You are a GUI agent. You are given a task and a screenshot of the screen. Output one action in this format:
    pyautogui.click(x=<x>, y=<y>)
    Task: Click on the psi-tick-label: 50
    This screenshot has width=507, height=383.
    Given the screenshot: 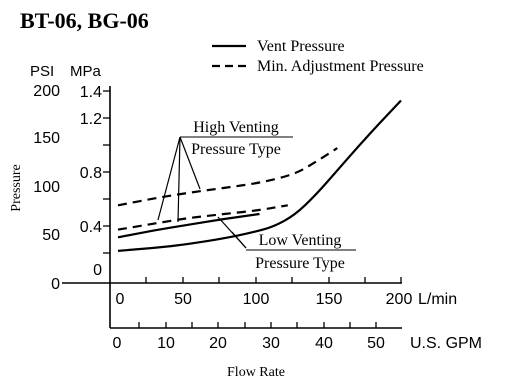 What is the action you would take?
    pyautogui.click(x=51, y=235)
    